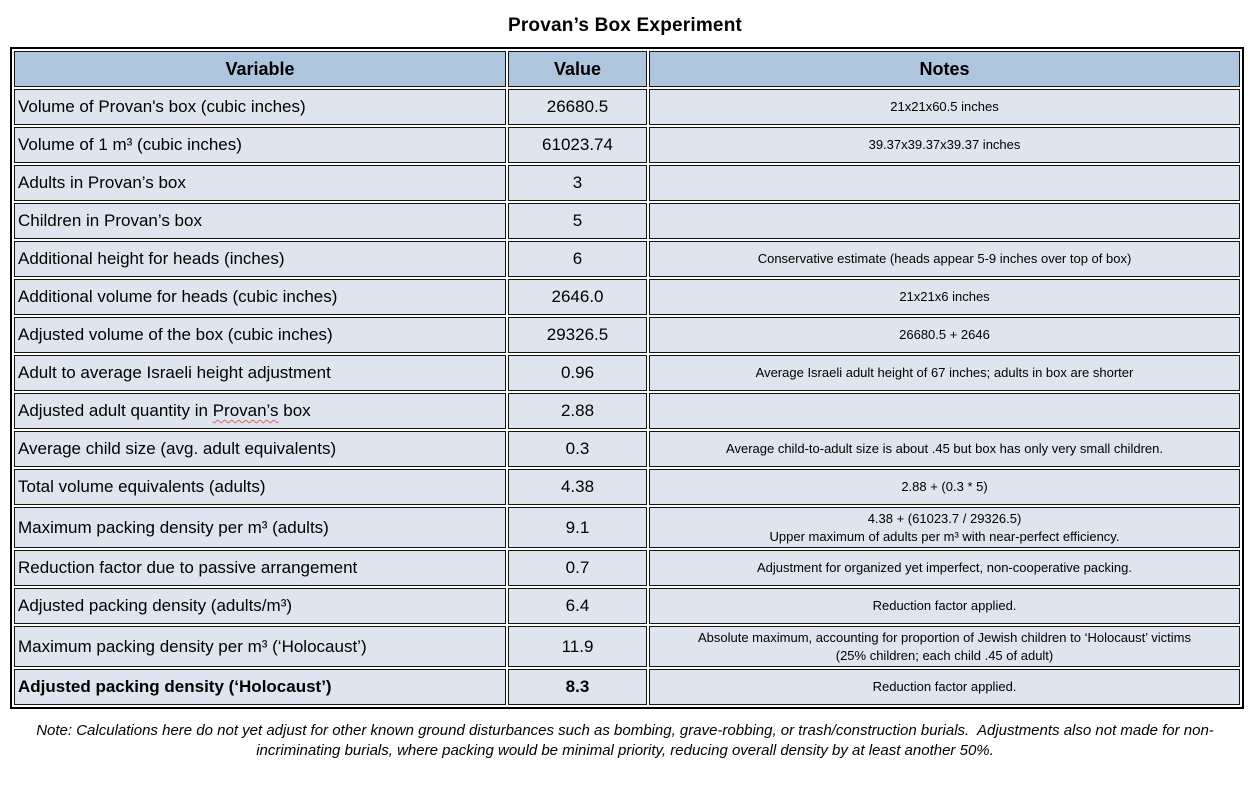  Describe the element at coordinates (577, 528) in the screenshot. I see `value-cell: 9.1` at that location.